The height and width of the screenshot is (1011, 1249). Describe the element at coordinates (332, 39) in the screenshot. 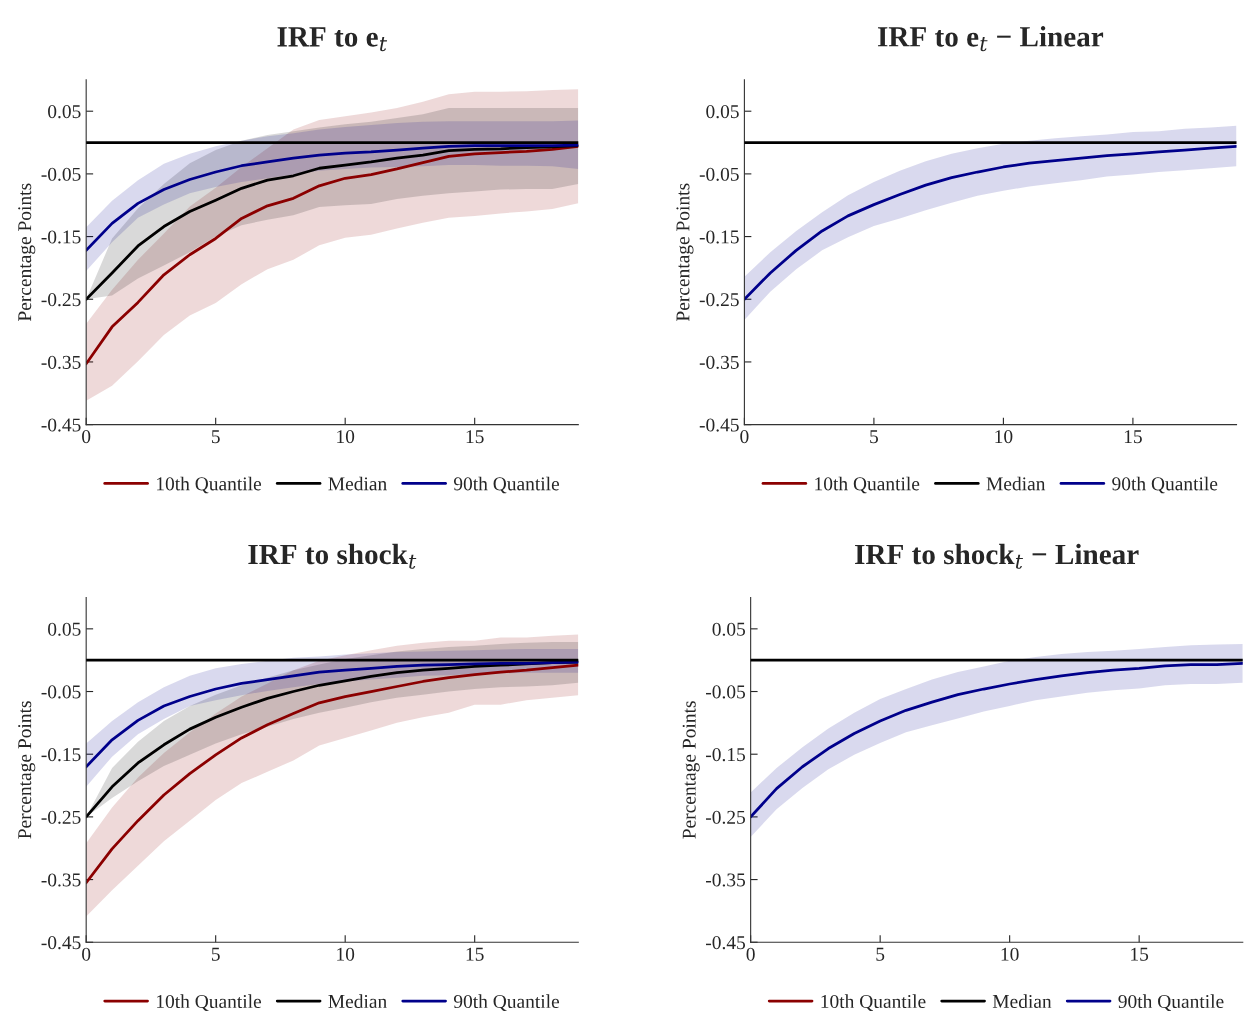

I see `chart-title: IRF to e$_{t}$` at that location.